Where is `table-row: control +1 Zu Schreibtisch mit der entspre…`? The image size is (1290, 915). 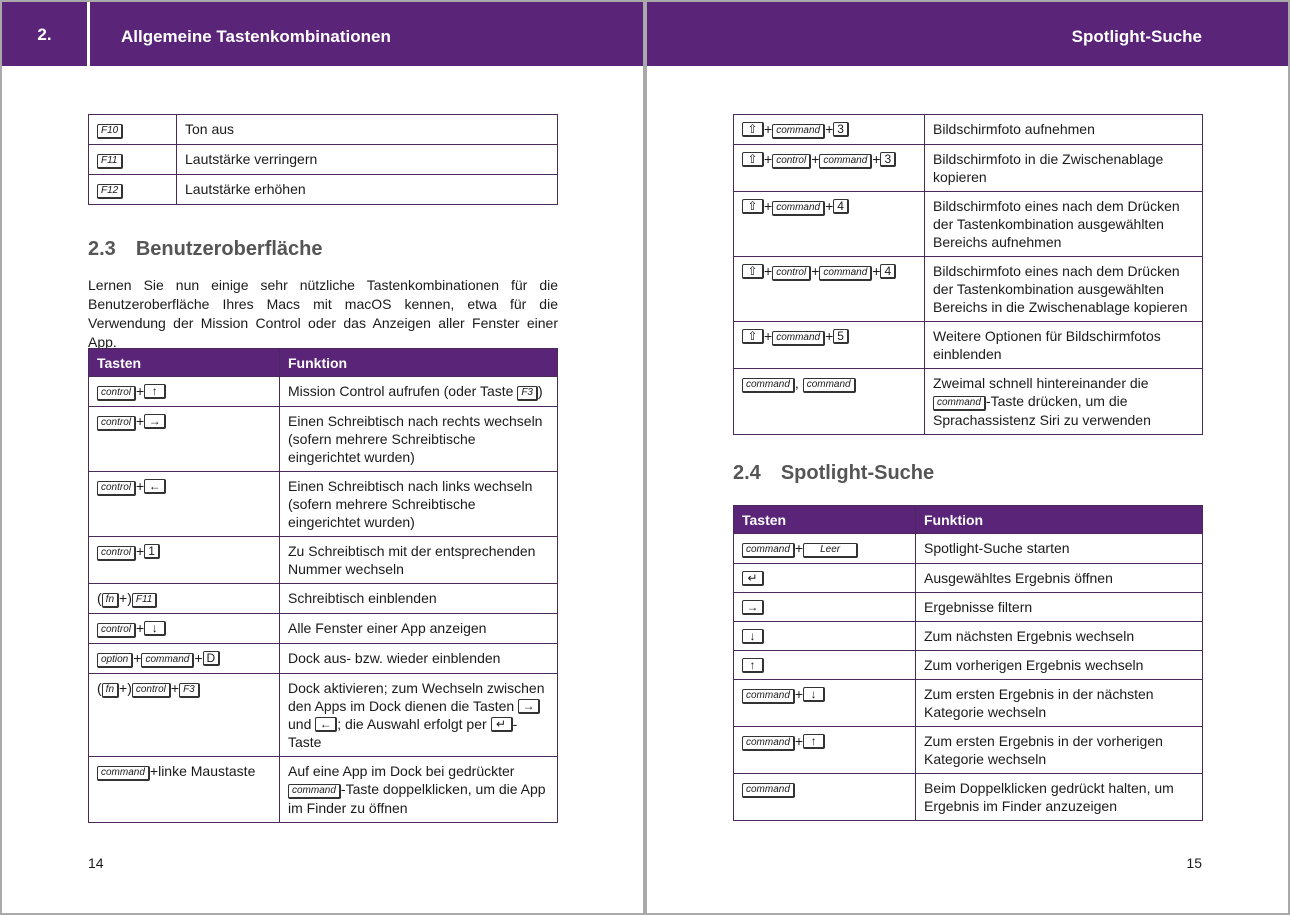 table-row: control +1 Zu Schreibtisch mit der entspre… is located at coordinates (323, 560).